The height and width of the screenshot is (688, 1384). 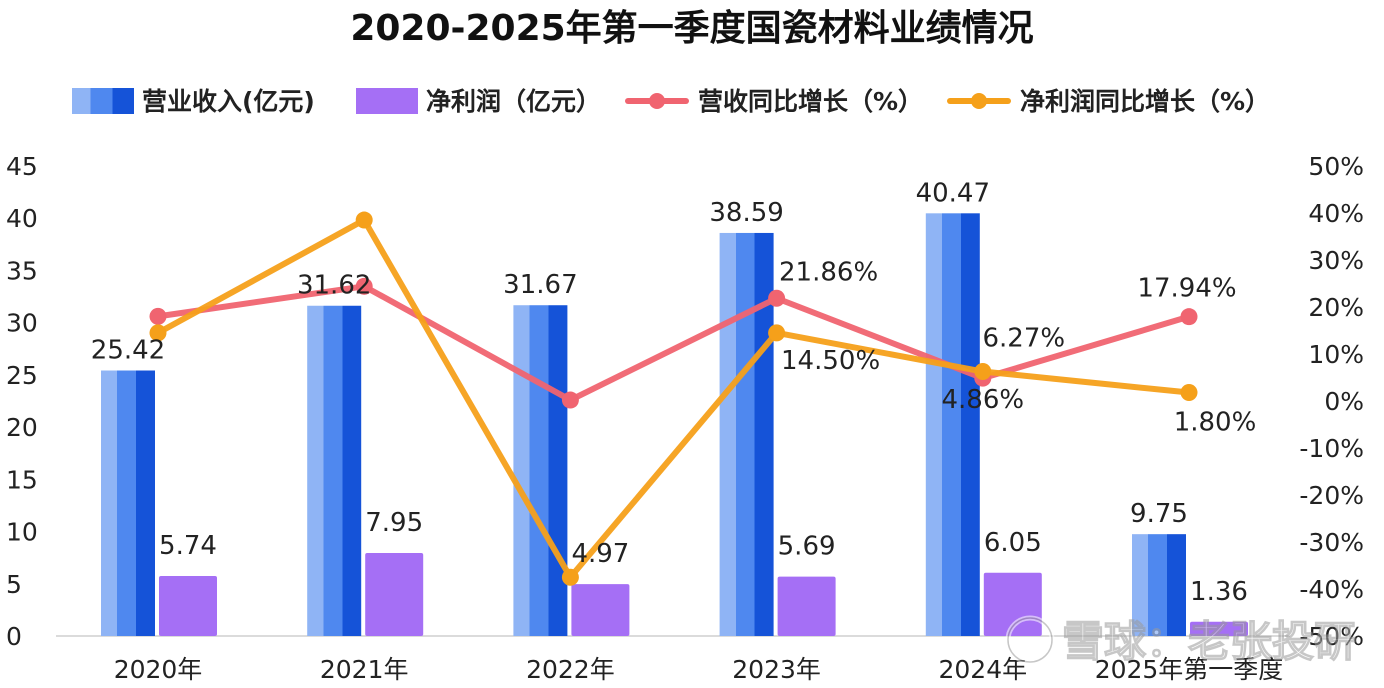 I want to click on x-tick-label: 2021年, so click(x=364, y=669).